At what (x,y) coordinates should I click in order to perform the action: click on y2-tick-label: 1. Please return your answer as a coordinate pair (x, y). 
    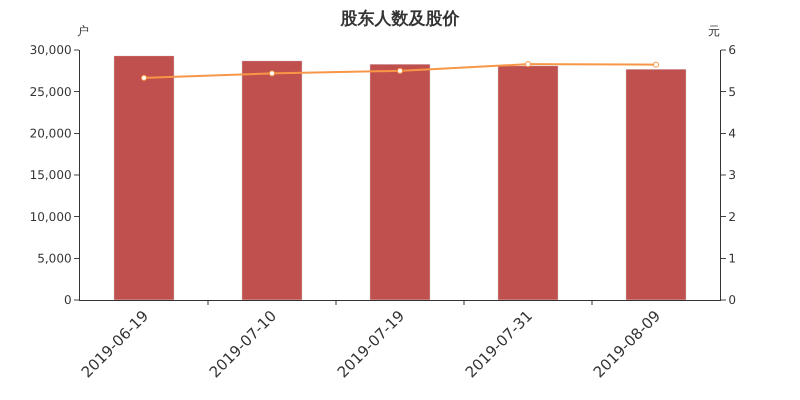
    Looking at the image, I should click on (732, 259).